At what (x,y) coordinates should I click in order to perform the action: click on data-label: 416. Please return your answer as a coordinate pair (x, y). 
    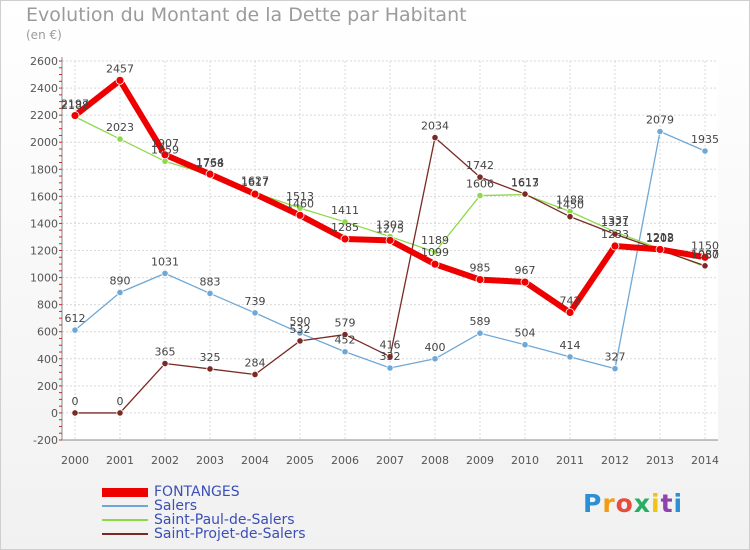
    Looking at the image, I should click on (390, 345).